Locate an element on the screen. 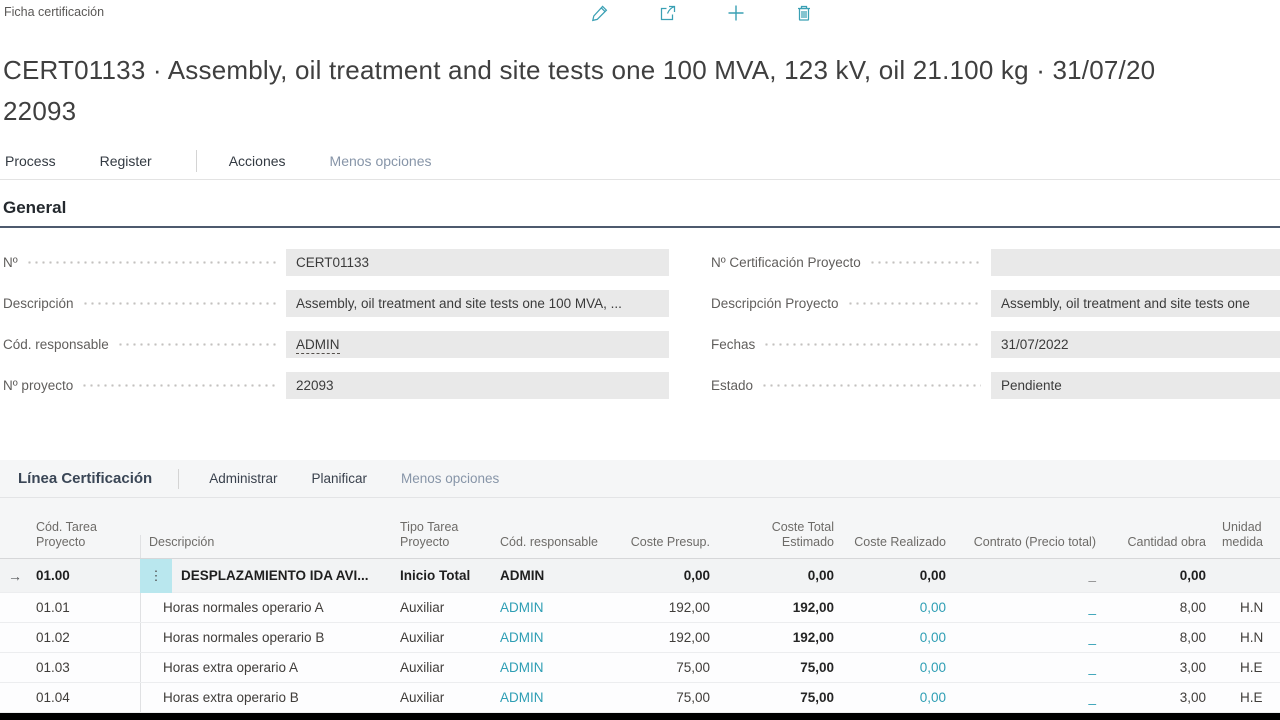 This screenshot has height=720, width=1280. share-icon is located at coordinates (668, 13).